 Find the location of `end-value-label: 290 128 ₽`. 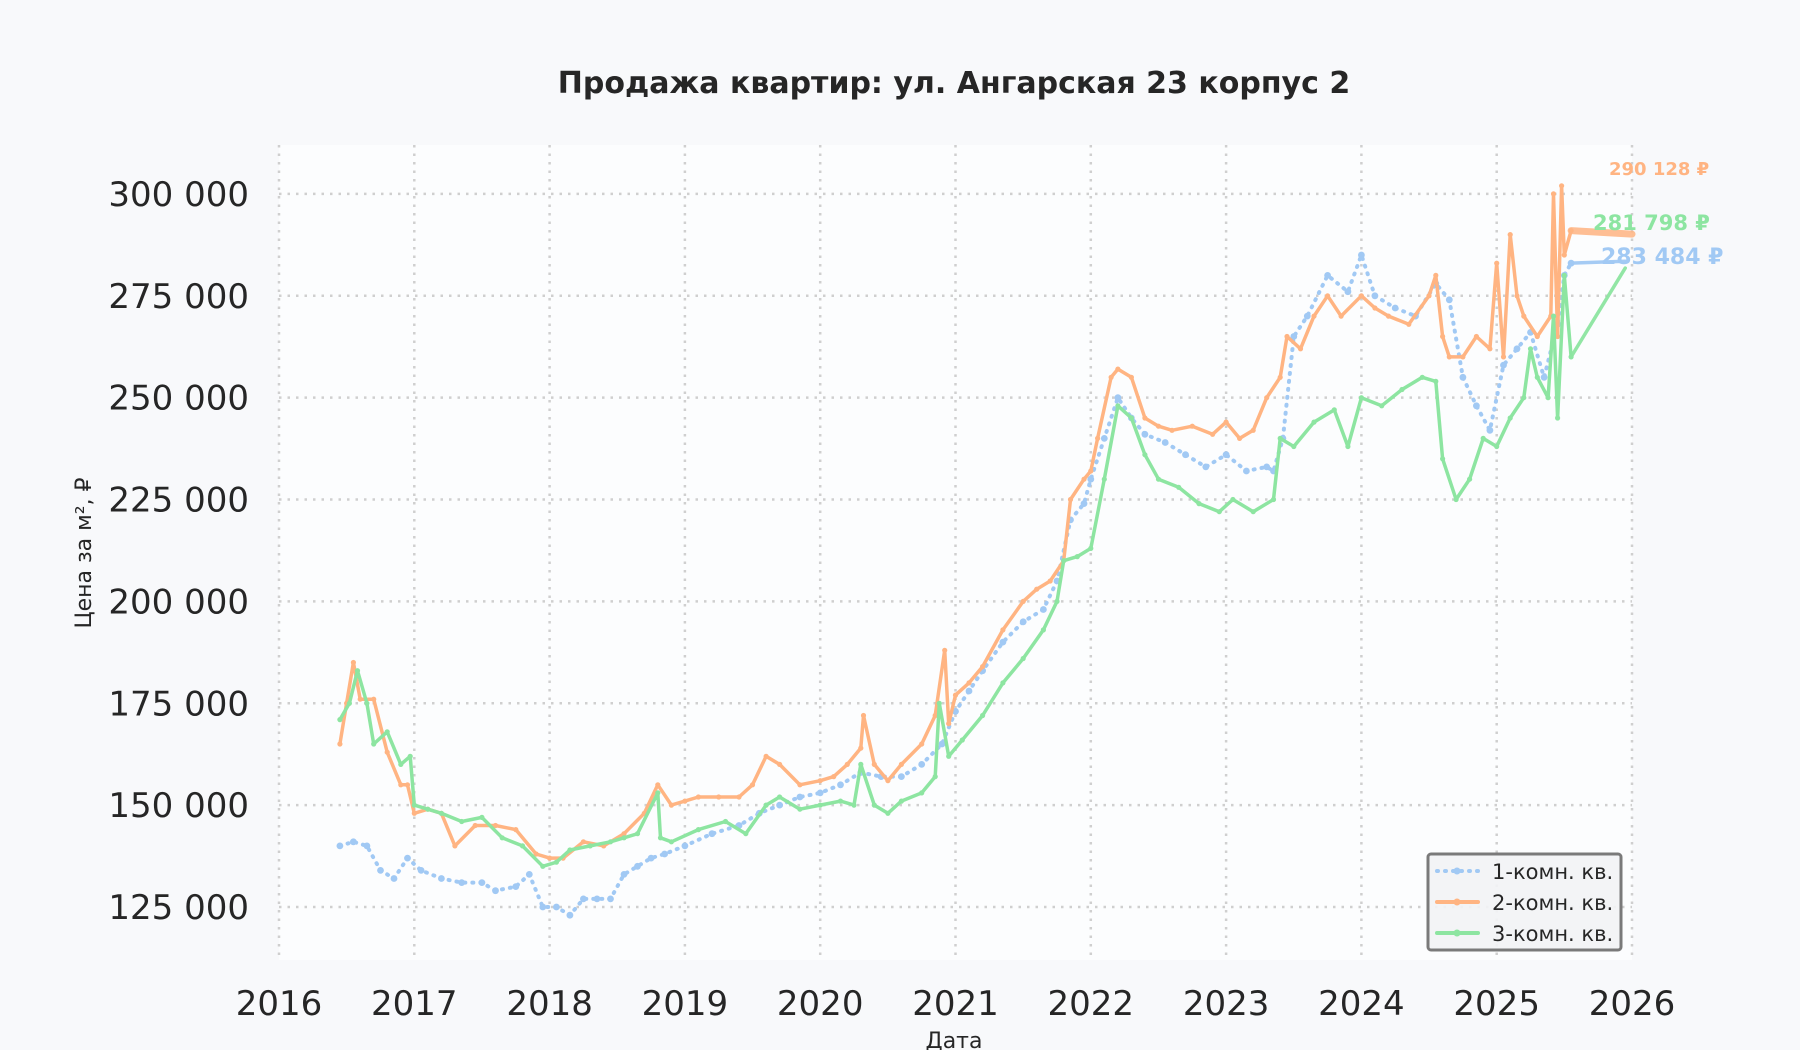

end-value-label: 290 128 ₽ is located at coordinates (1659, 169).